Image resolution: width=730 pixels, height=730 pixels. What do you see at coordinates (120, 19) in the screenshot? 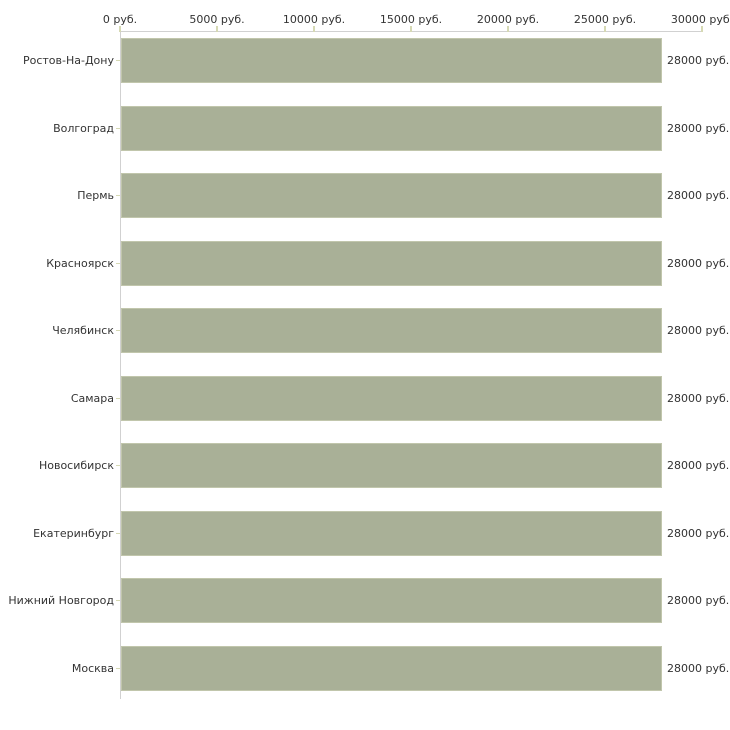
I see `x-axis-tick-label: 0 руб.` at bounding box center [120, 19].